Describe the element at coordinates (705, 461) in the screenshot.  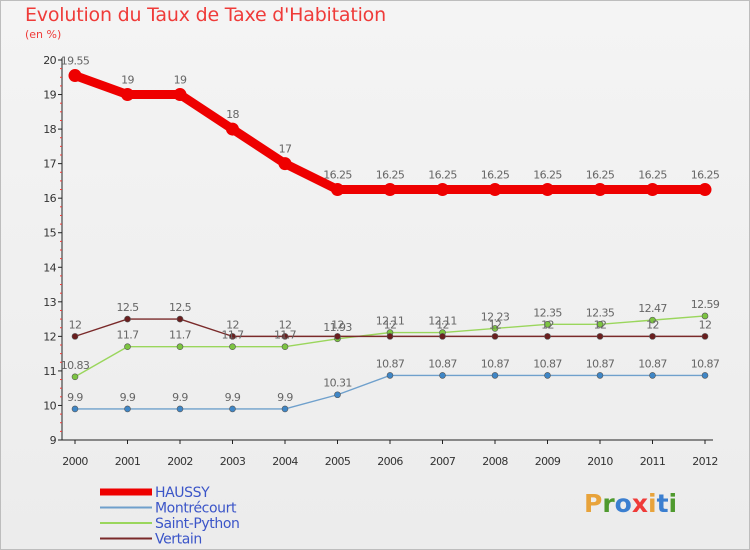
I see `x-tick-label: 2012` at that location.